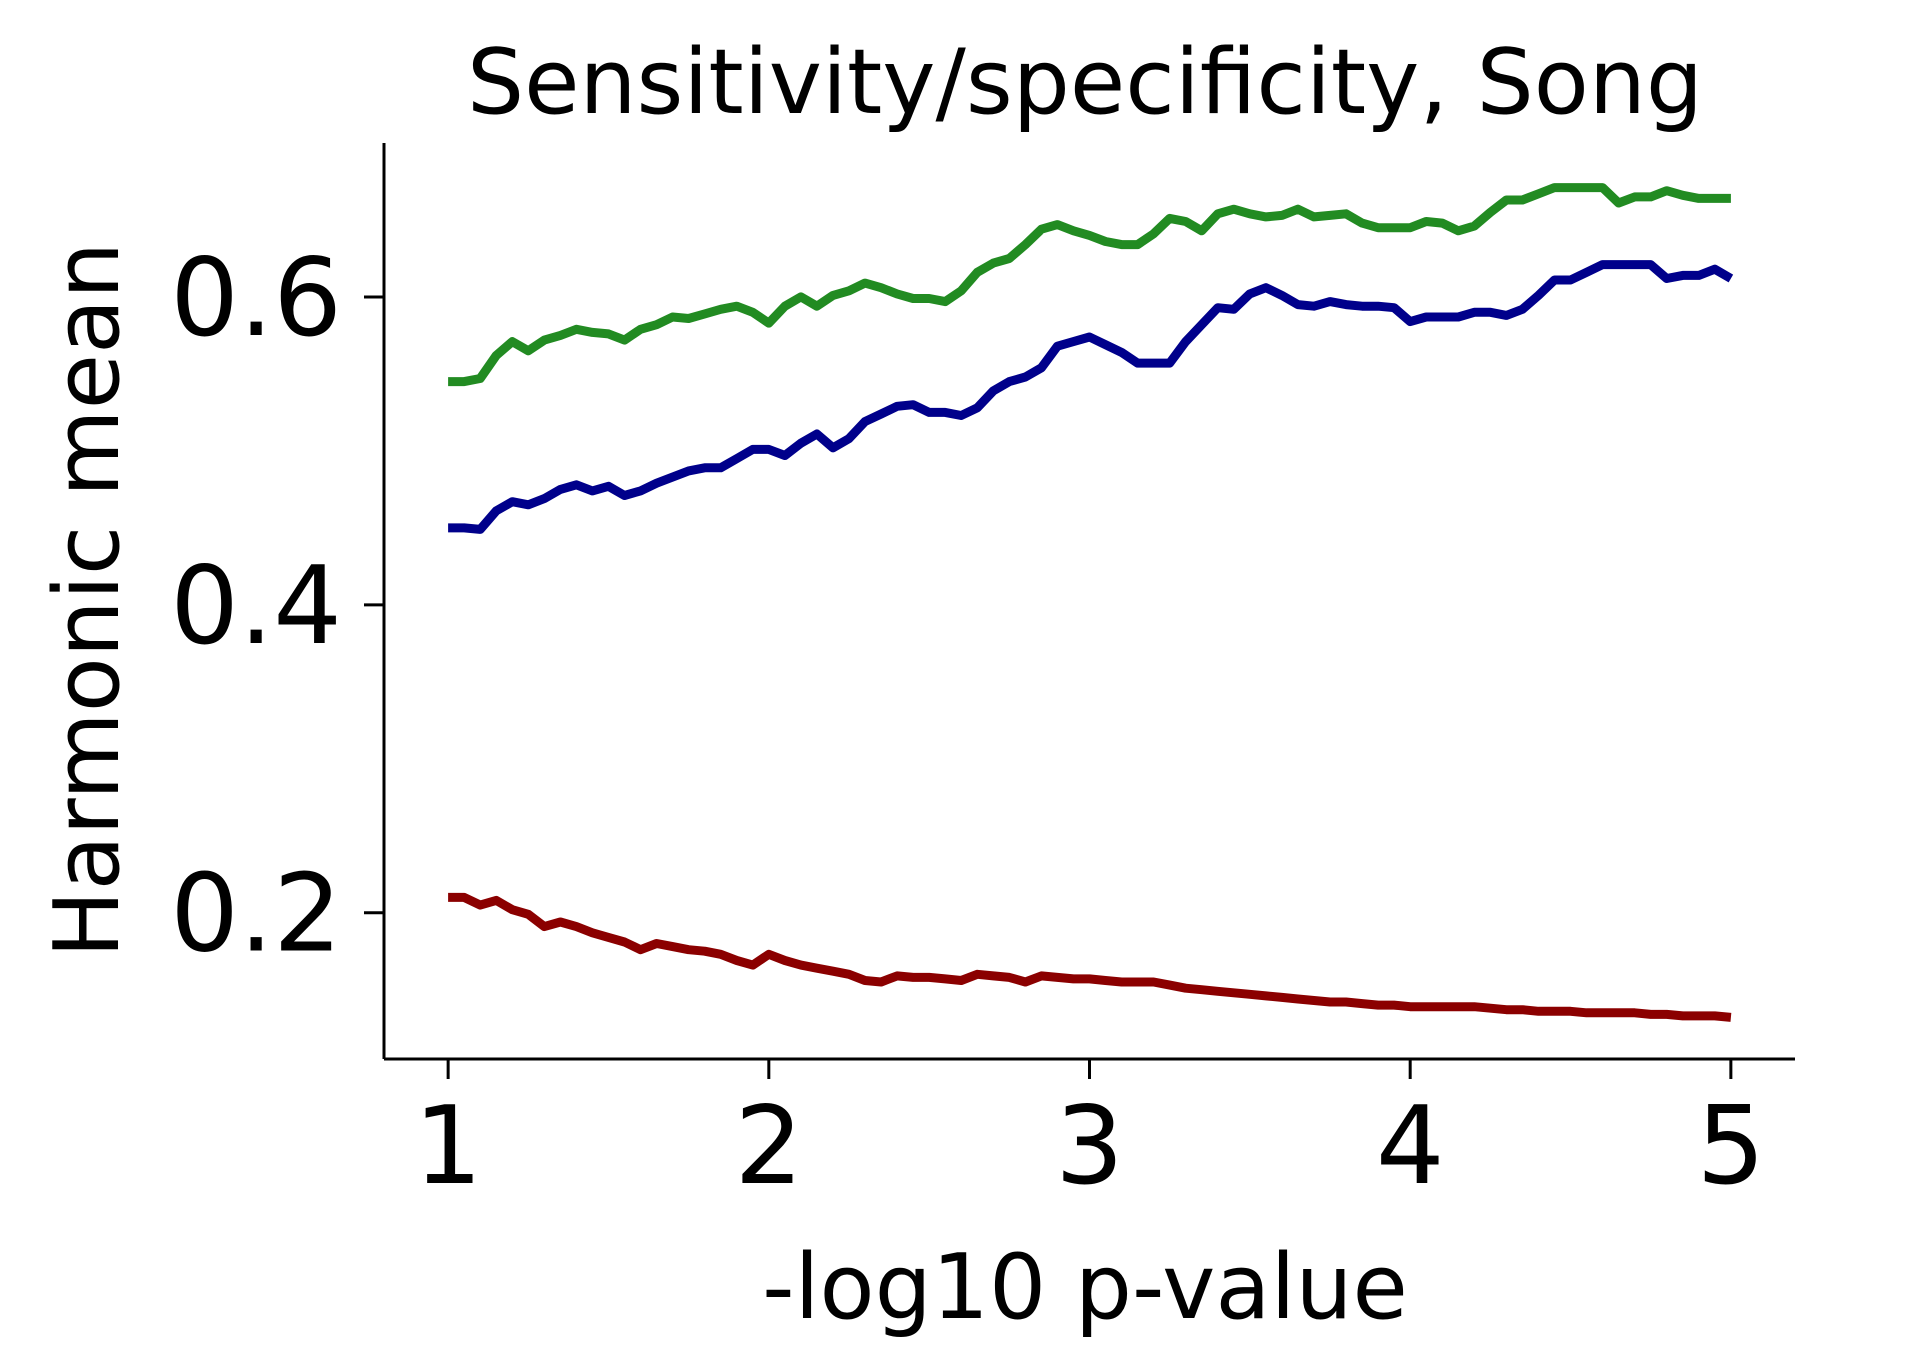 Image resolution: width=1908 pixels, height=1355 pixels. I want to click on x-tick-label: 3, so click(1089, 1146).